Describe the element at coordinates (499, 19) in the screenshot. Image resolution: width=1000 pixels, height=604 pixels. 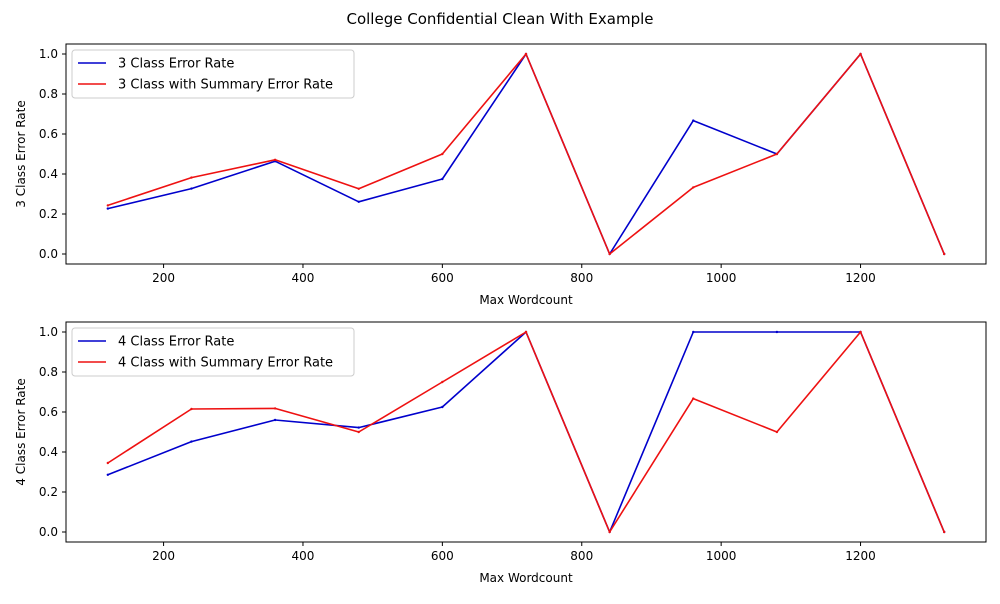
I see `figure-title: College Confidential Clean With Example` at that location.